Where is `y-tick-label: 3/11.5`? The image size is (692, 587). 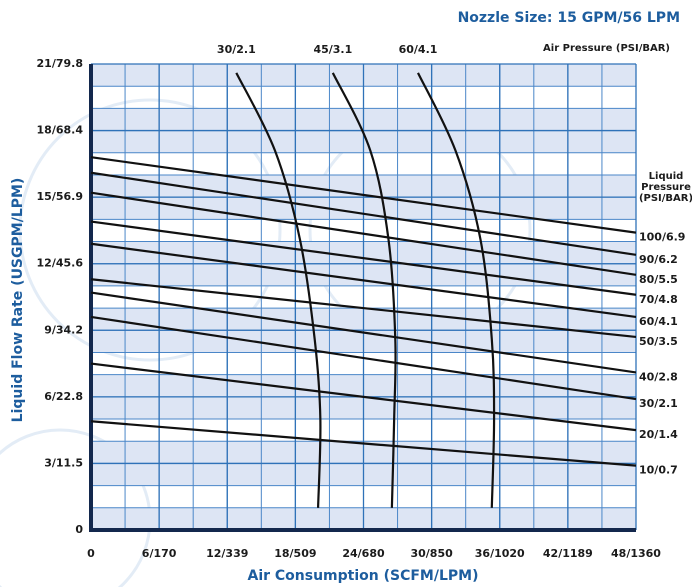
y-tick-label: 3/11.5 is located at coordinates (63, 462).